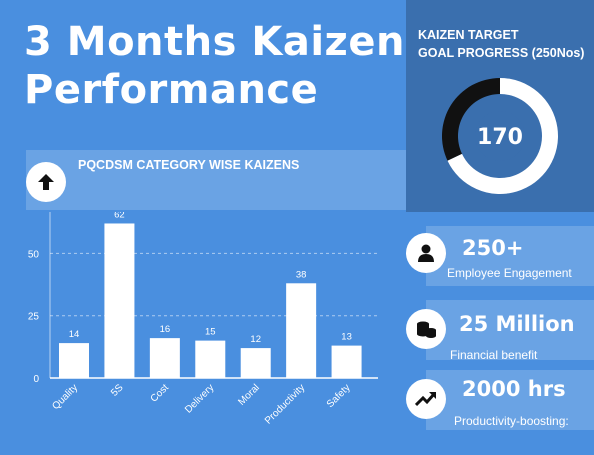  I want to click on y-tick-label: 0, so click(36, 379).